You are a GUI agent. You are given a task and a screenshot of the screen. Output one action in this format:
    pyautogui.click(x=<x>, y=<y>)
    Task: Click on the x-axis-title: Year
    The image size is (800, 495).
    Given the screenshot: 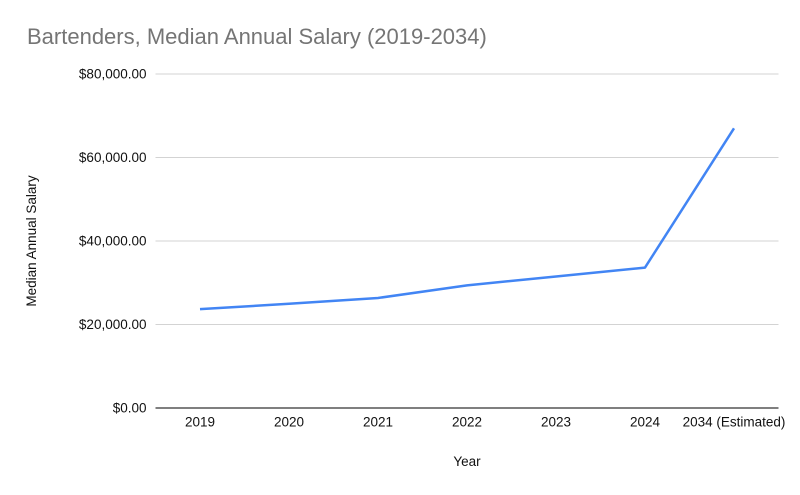 What is the action you would take?
    pyautogui.click(x=467, y=461)
    